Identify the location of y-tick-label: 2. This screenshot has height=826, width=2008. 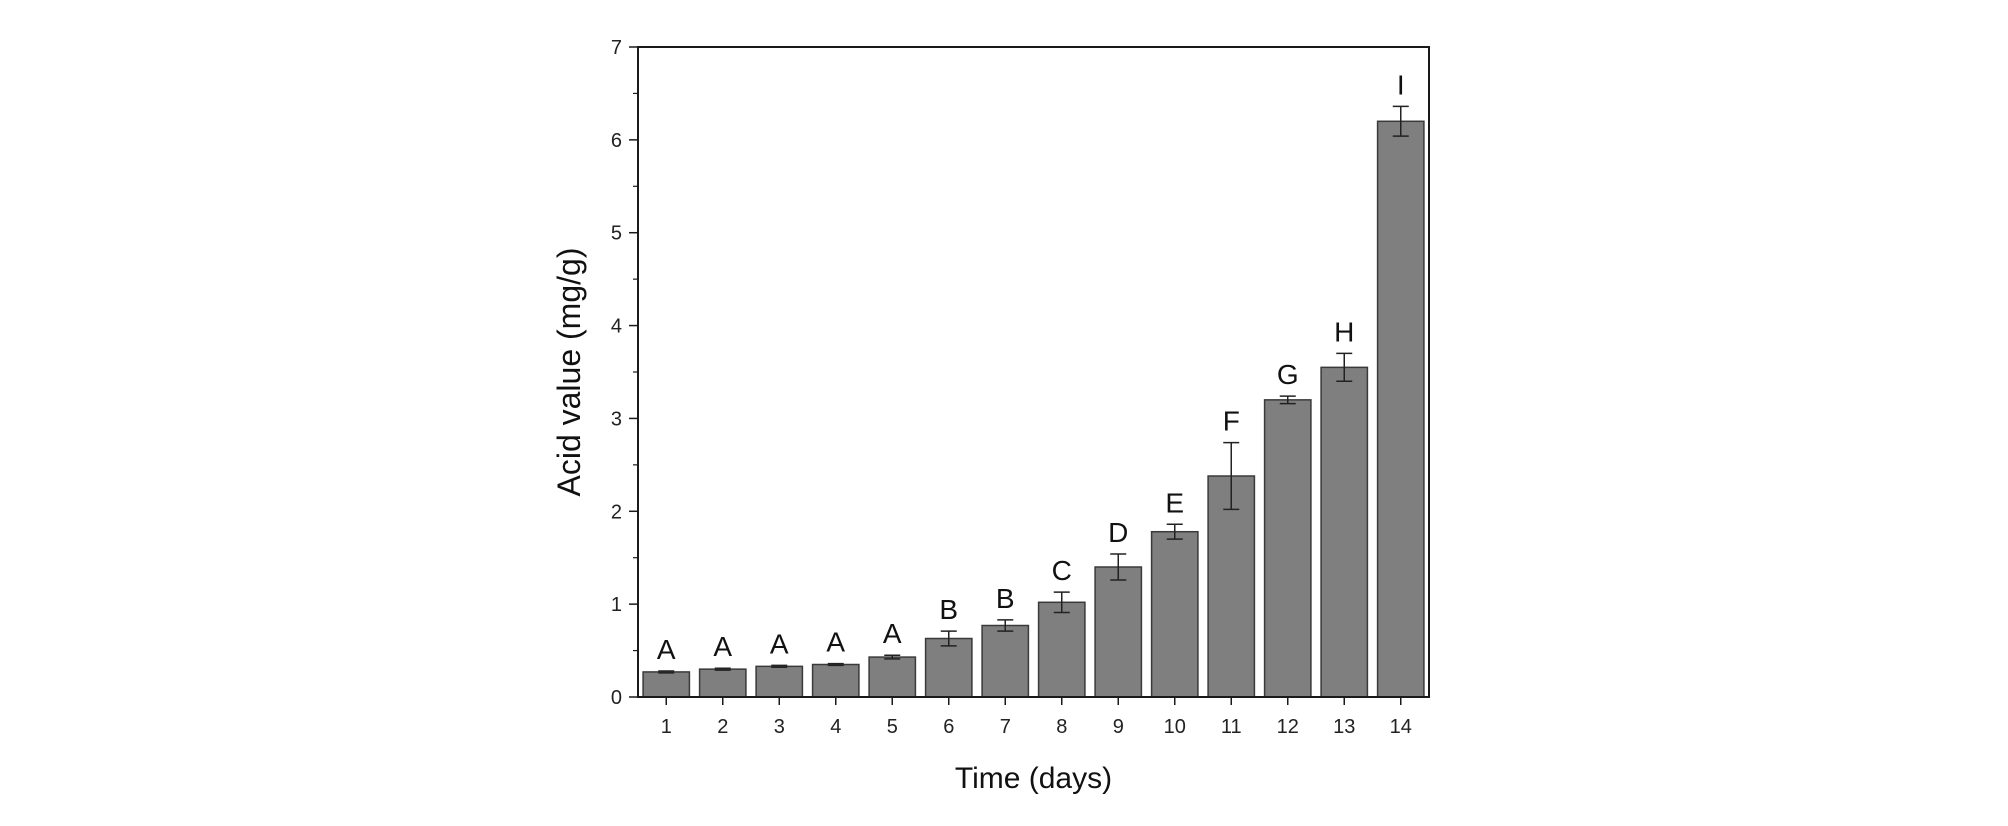
(616, 512).